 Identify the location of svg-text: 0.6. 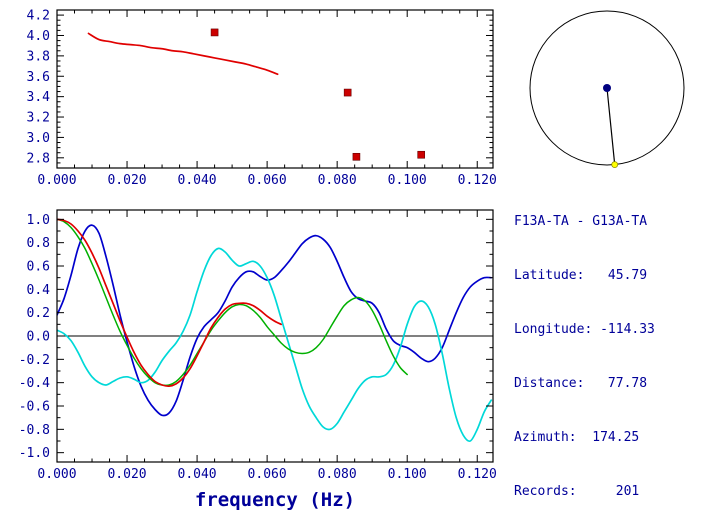
(38, 267).